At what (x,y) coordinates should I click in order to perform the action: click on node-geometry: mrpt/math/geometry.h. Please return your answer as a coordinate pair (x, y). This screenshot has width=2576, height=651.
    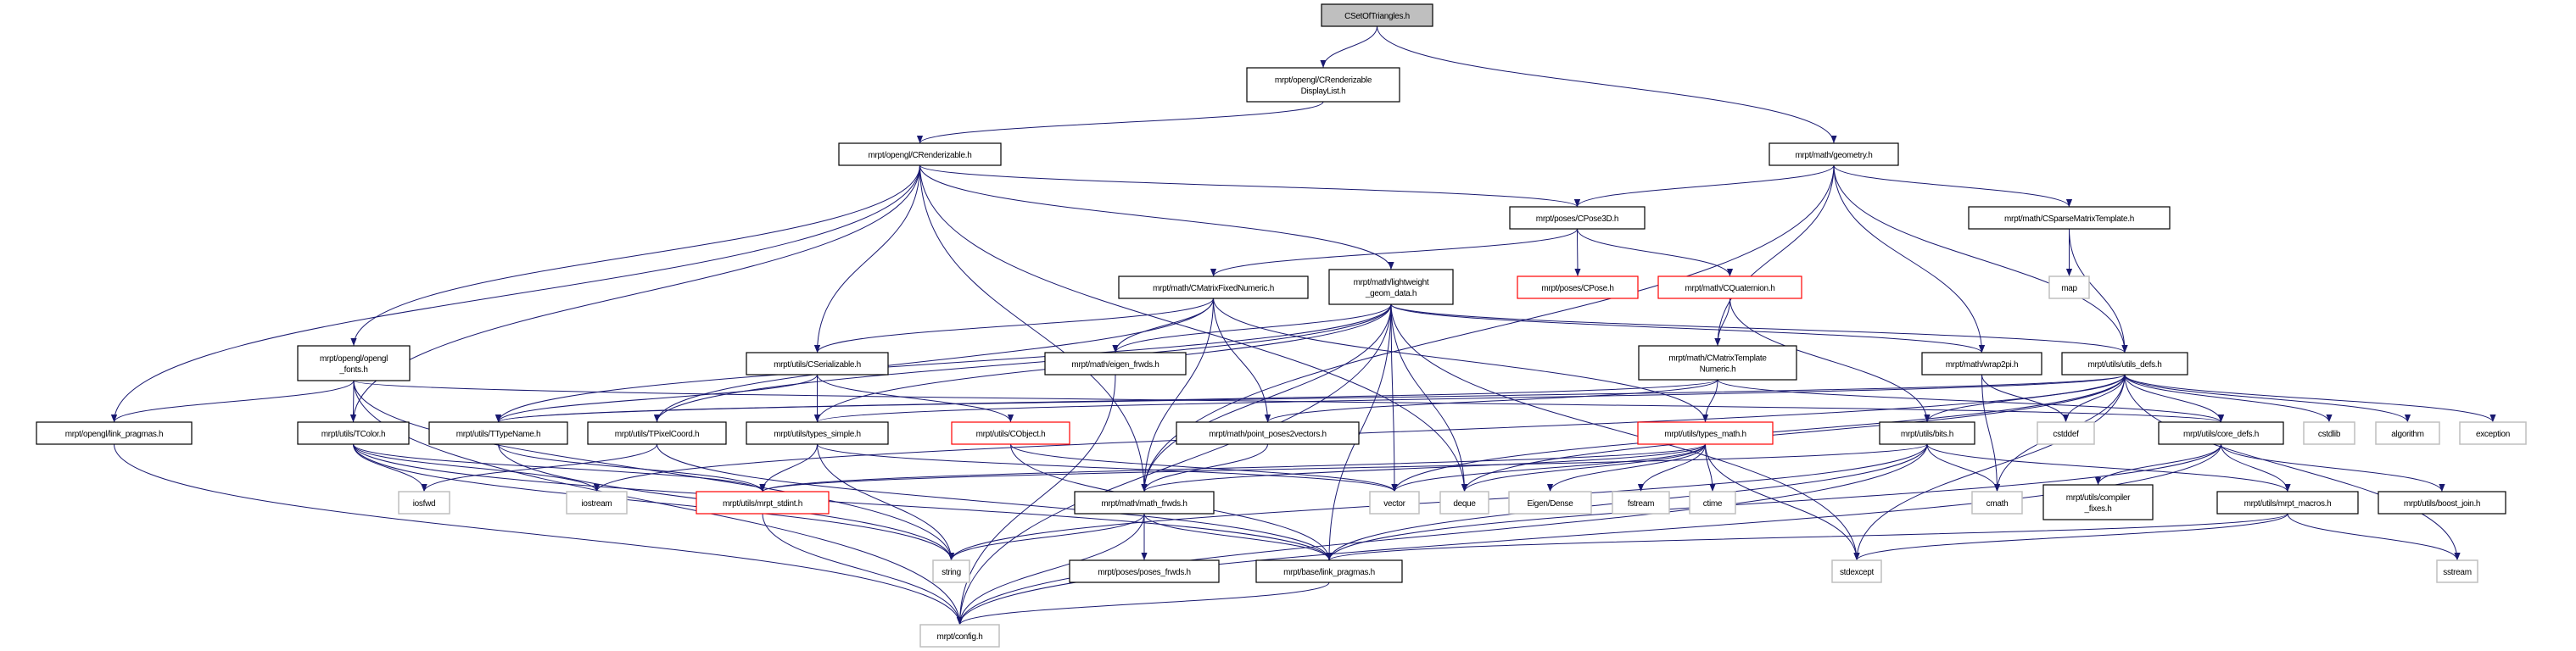
    Looking at the image, I should click on (1834, 154).